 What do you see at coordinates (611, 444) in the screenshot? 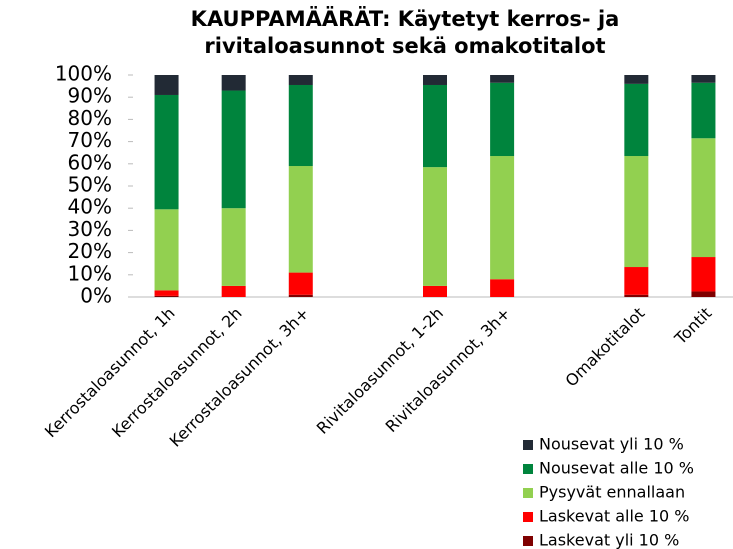
I see `legend-label: Nousevat yli 10 %` at bounding box center [611, 444].